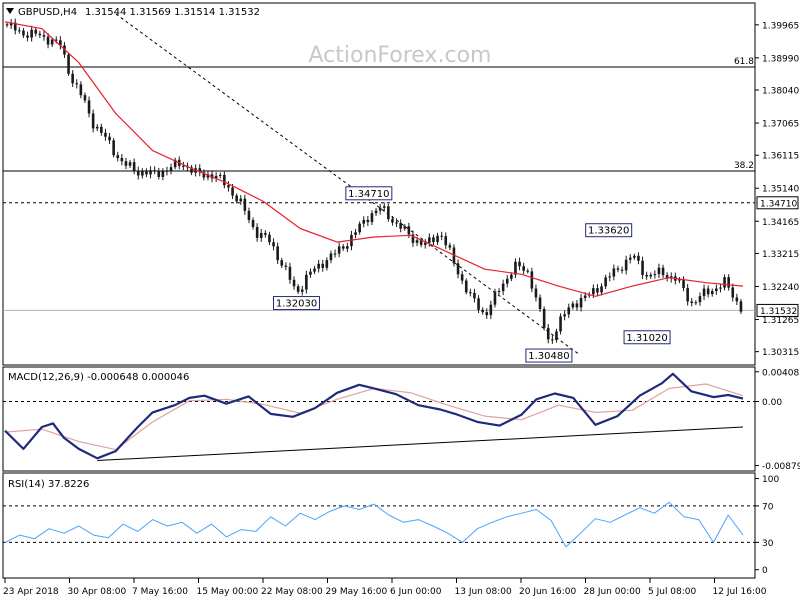  What do you see at coordinates (780, 92) in the screenshot?
I see `price-y-tick-label: 1.38040` at bounding box center [780, 92].